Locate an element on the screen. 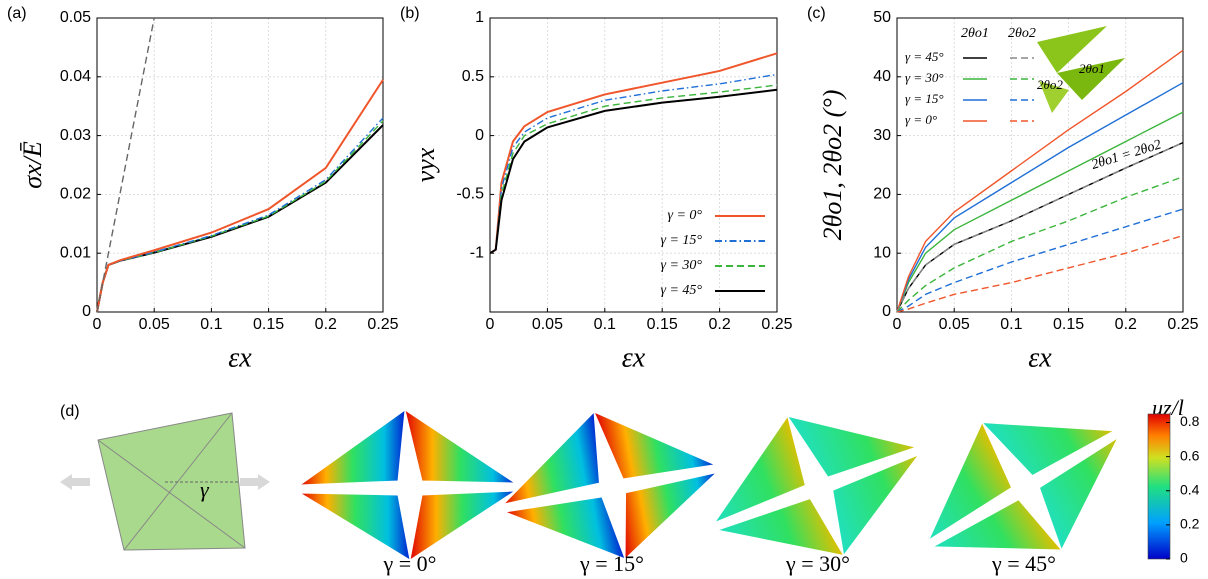 The width and height of the screenshot is (1208, 579). y-tick-label: 10 is located at coordinates (882, 252).